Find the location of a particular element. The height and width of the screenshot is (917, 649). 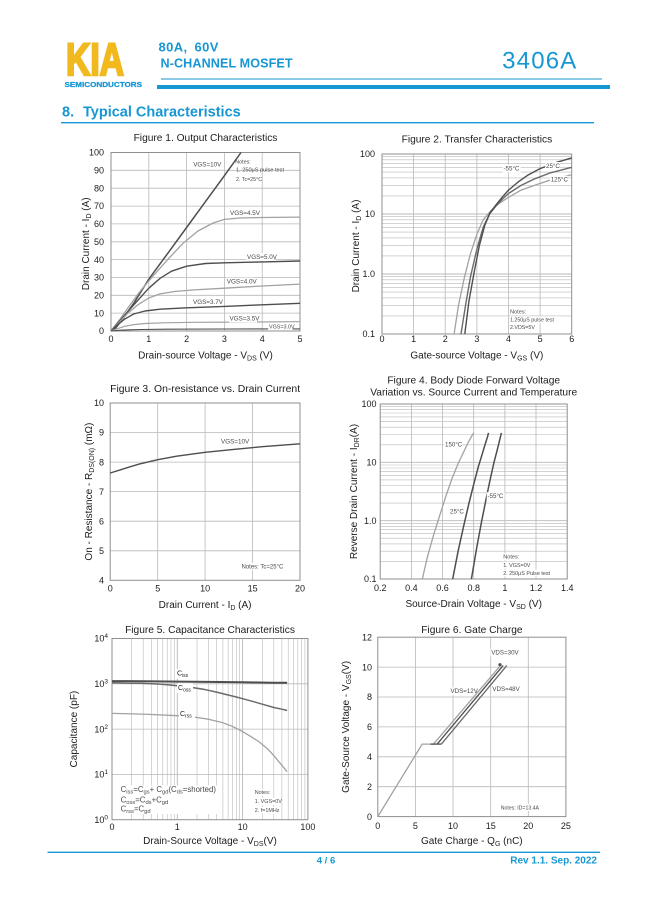

svg-text: Crss is located at coordinates (186, 715).